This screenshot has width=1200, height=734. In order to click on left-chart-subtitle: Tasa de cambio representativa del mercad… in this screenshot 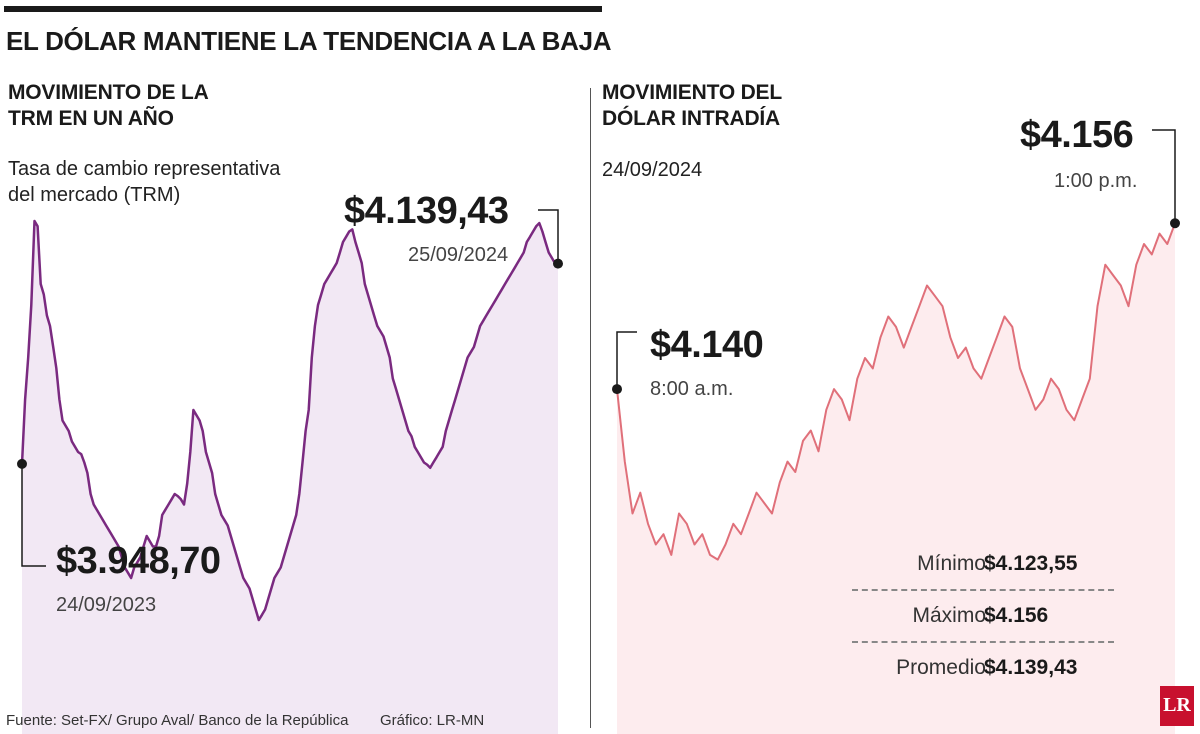, I will do `click(144, 182)`.